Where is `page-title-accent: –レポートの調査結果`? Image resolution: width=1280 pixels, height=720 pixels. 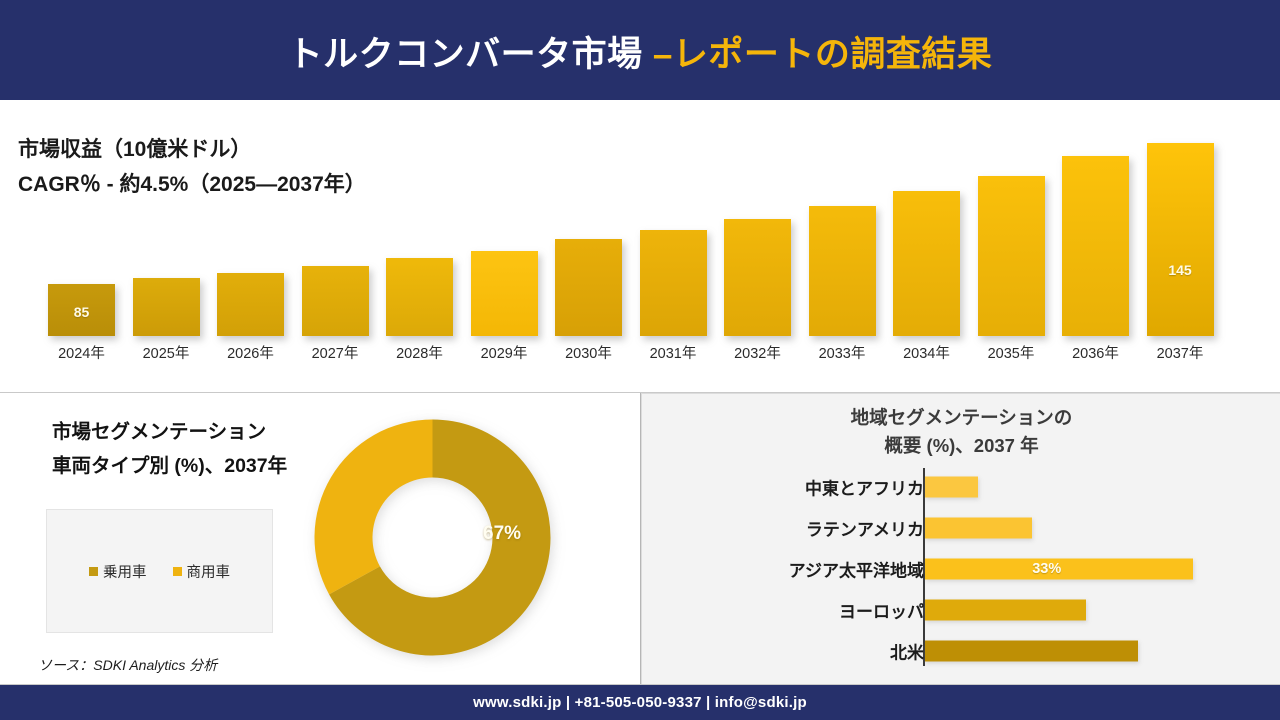
page-title-accent: –レポートの調査結果 is located at coordinates (822, 54).